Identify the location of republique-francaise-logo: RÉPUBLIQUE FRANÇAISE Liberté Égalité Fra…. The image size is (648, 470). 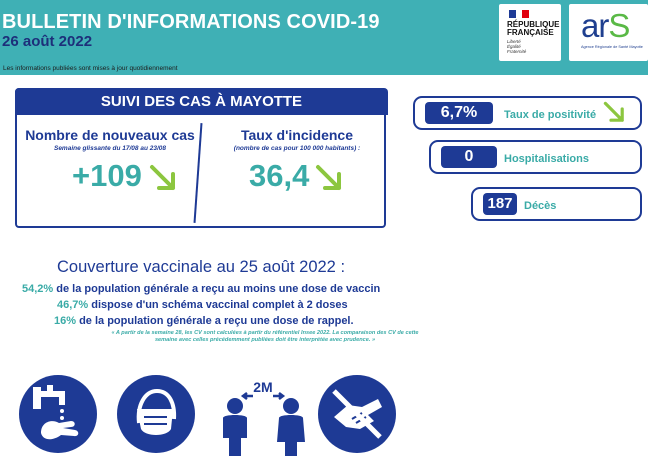
(530, 32).